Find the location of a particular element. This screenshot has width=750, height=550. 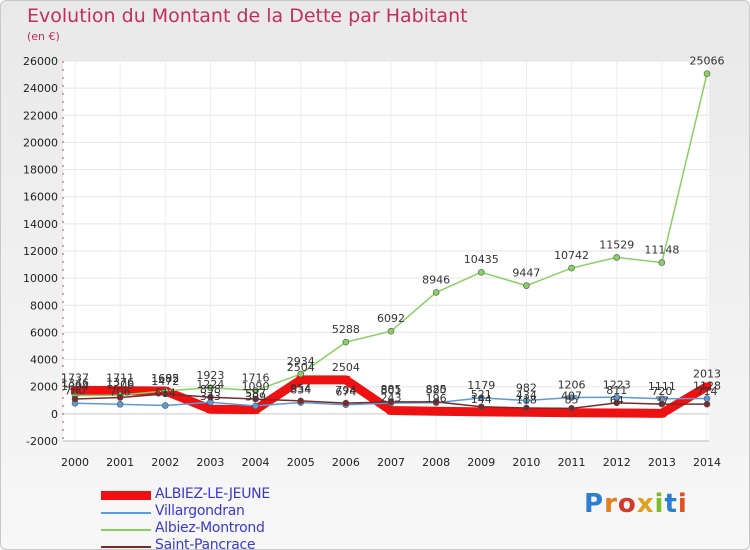

y-tick-label: 14000 is located at coordinates (40, 224).